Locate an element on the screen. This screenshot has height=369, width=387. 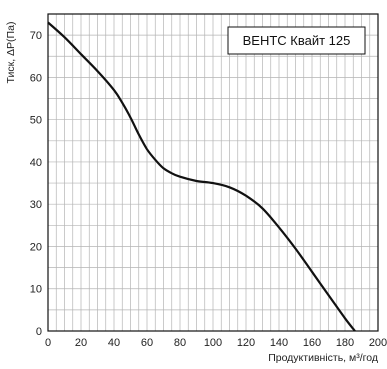
y-tick-label: 30 is located at coordinates (36, 205).